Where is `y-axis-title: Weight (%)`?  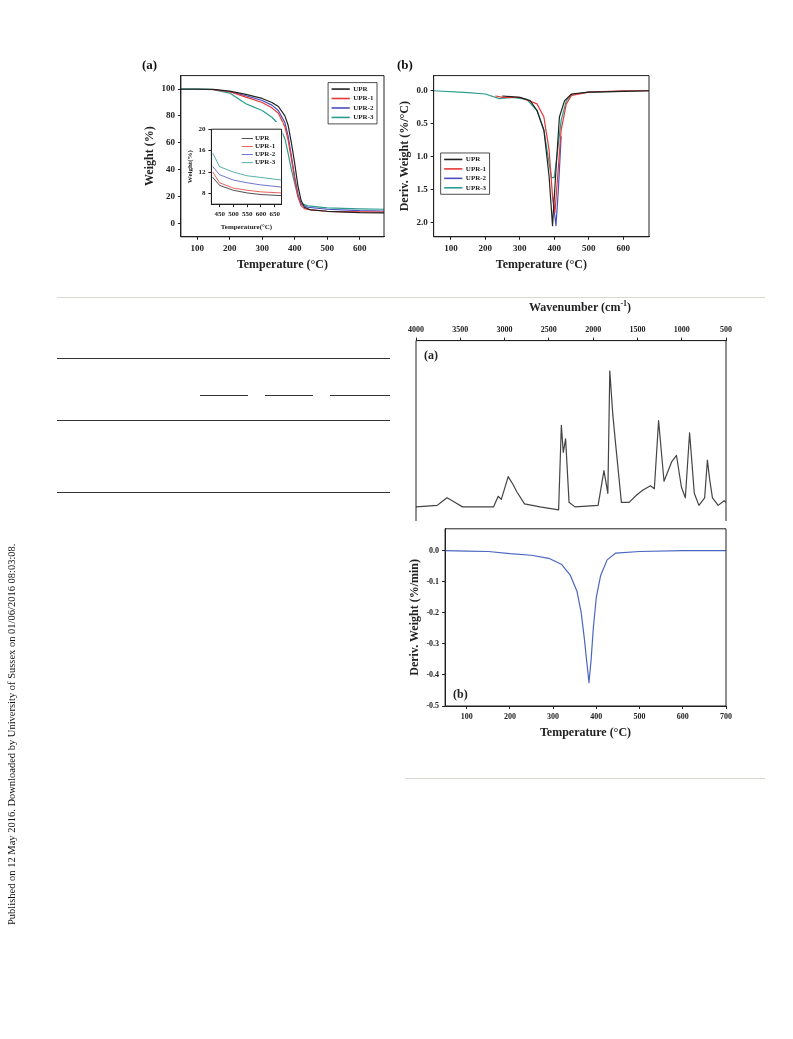
y-axis-title: Weight (%) is located at coordinates (149, 156).